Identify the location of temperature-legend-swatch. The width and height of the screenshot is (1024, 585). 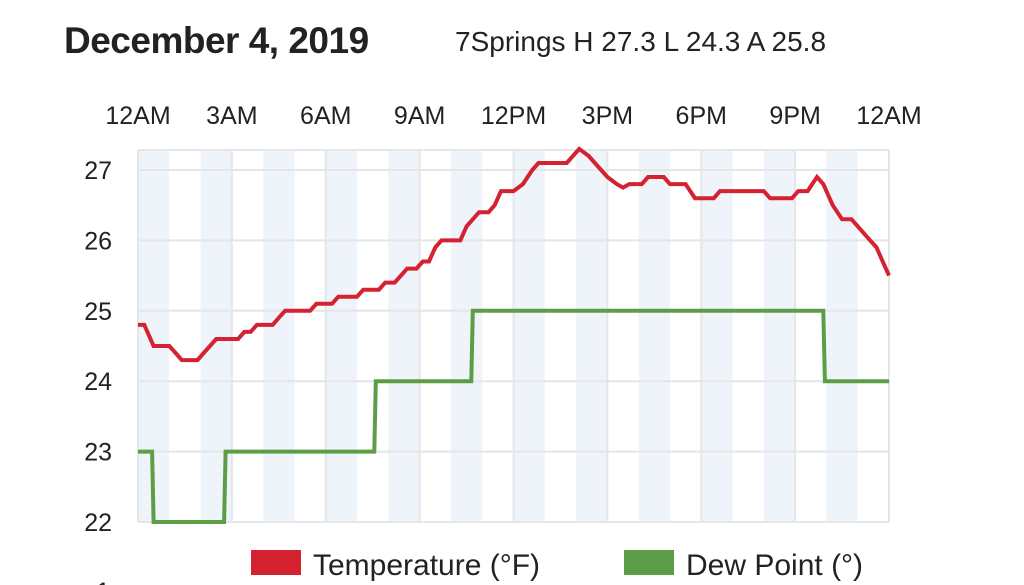
(276, 562).